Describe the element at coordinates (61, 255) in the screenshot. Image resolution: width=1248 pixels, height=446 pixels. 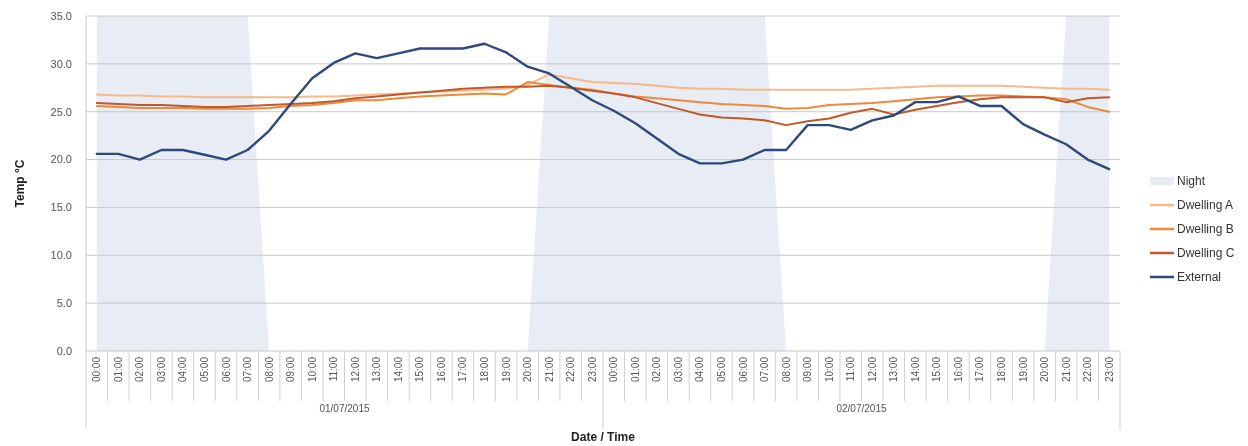
I see `y-tick-label: 10.0` at that location.